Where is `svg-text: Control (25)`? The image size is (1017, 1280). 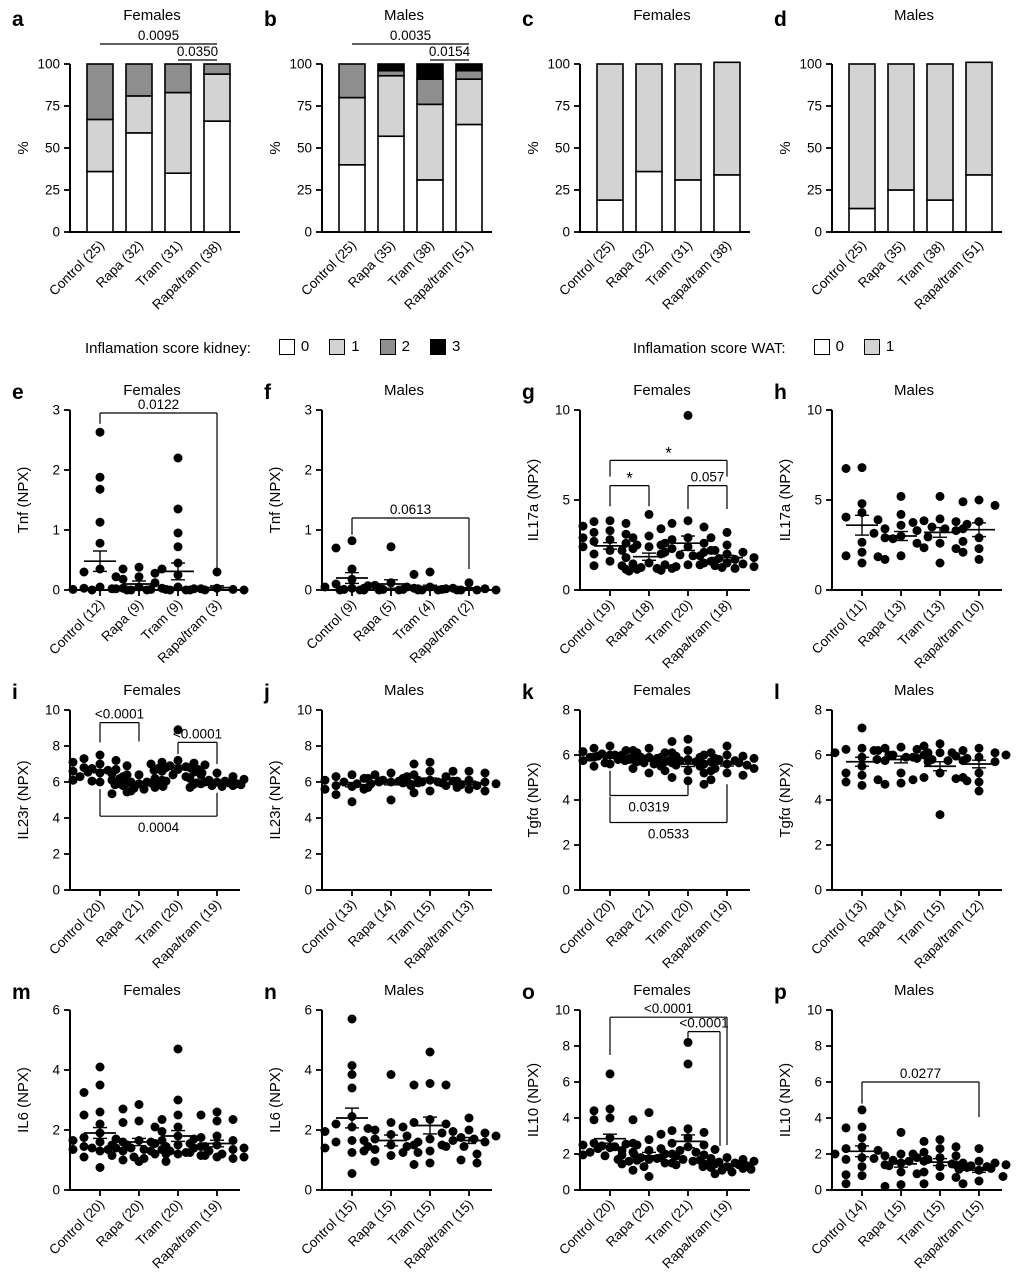 svg-text: Control (25) is located at coordinates (838, 268).